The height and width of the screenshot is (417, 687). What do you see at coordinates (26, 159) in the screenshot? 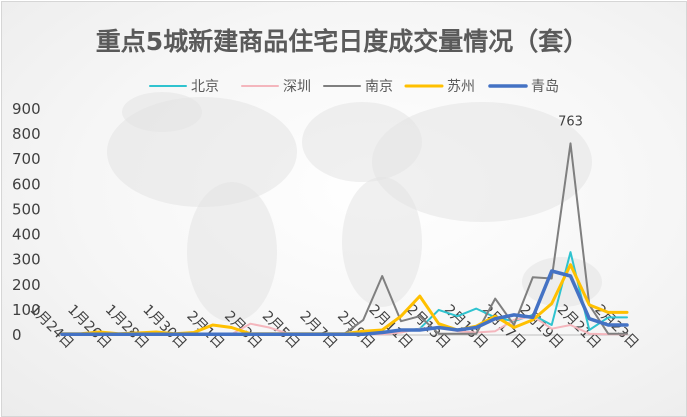
I see `y-tick-label: 700` at bounding box center [26, 159].